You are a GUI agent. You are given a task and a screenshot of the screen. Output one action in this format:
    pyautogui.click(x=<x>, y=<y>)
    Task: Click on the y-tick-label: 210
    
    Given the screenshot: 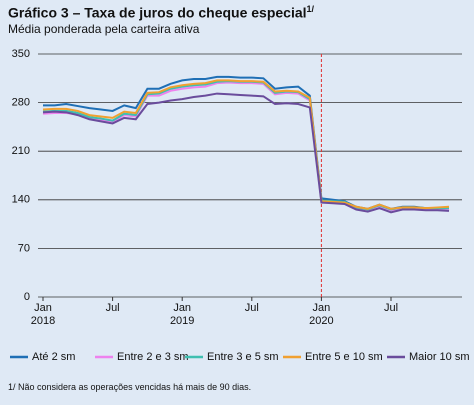 What is the action you would take?
    pyautogui.click(x=21, y=151)
    